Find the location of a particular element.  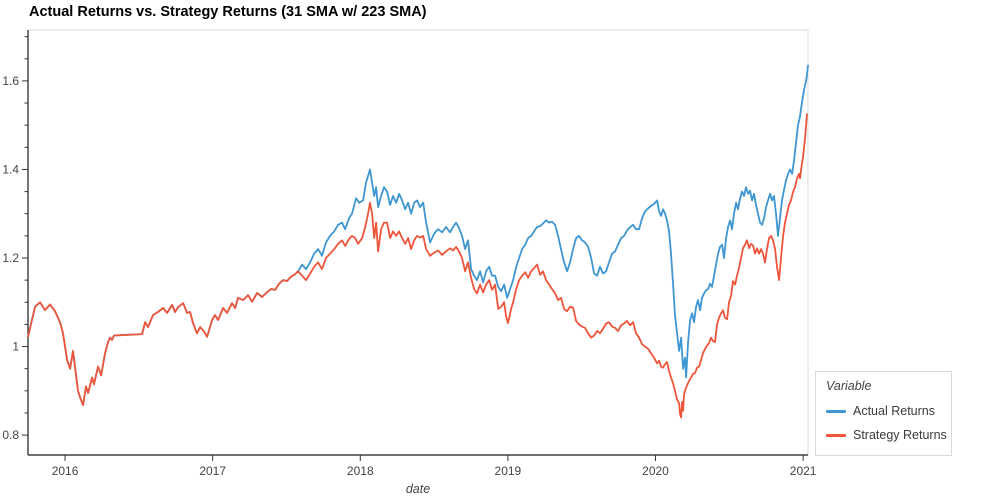

y-tick-label: 1.2 is located at coordinates (10, 258).